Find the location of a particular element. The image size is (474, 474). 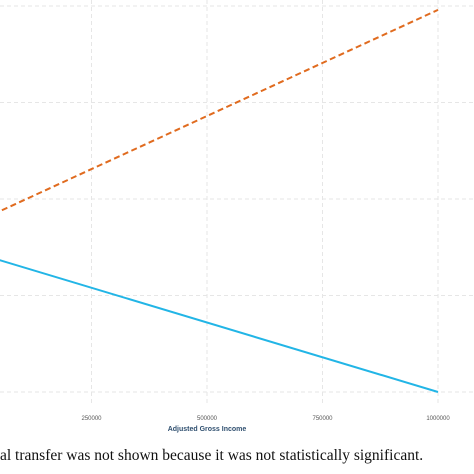

x-tick-label: 500000 is located at coordinates (207, 419).